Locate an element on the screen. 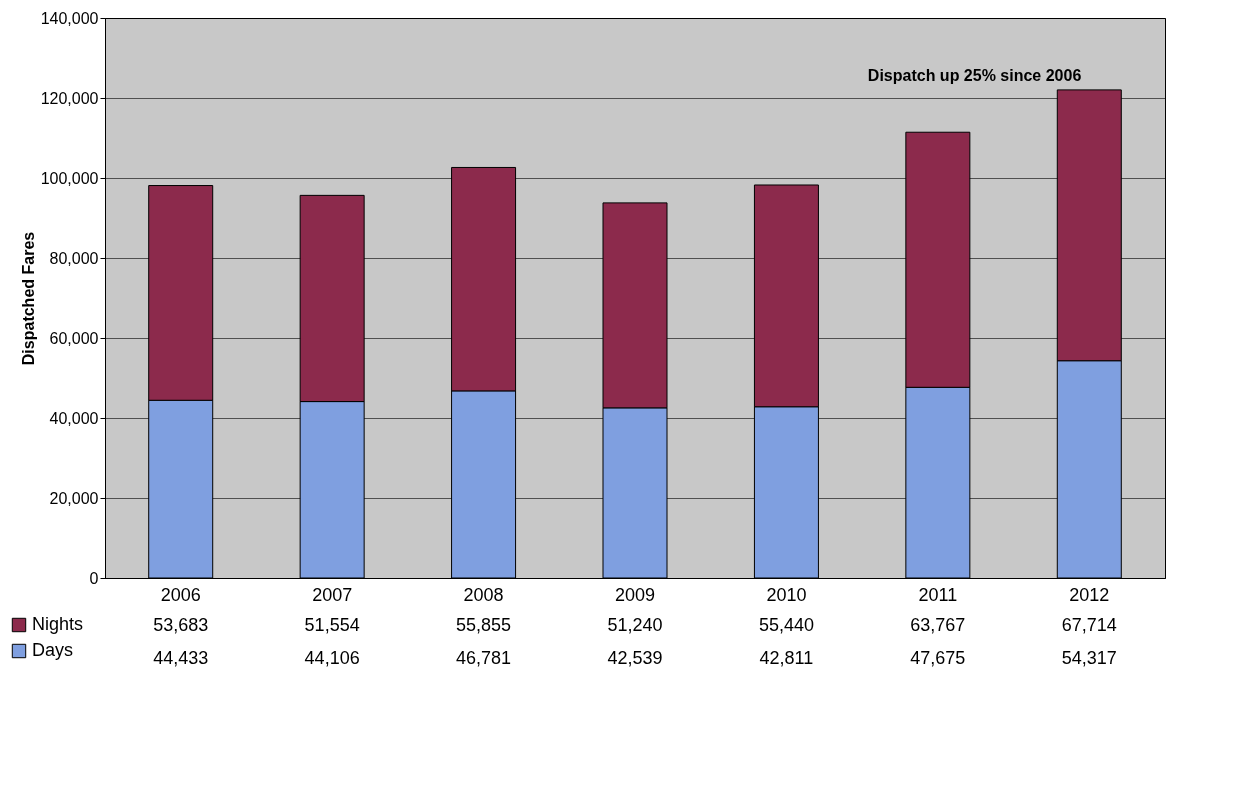  data-label: 51,554 is located at coordinates (332, 625).